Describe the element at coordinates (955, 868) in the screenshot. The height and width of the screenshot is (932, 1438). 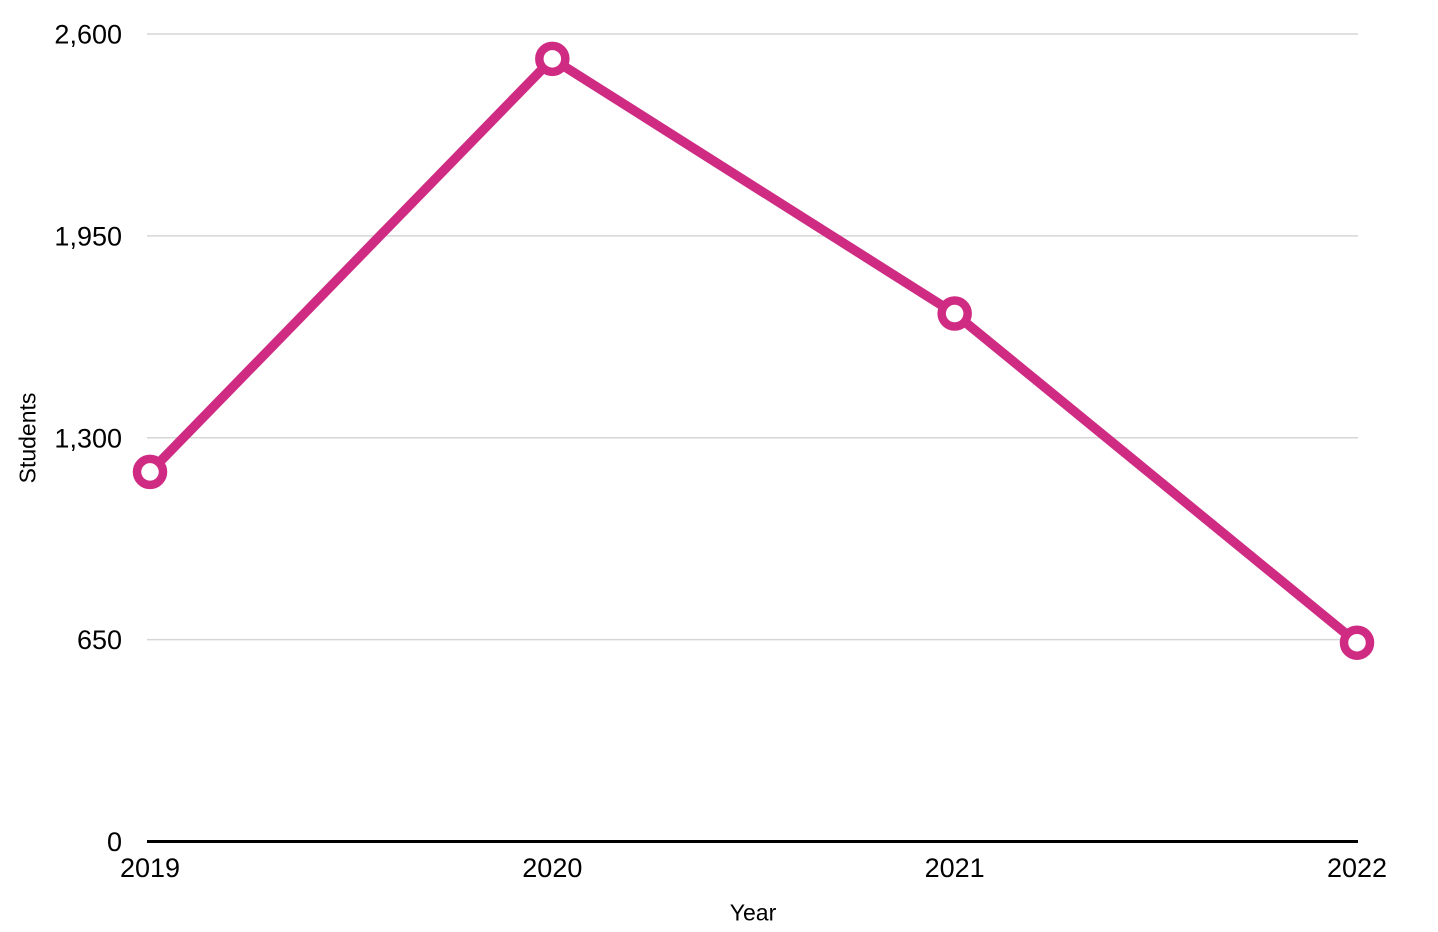
I see `x-tick-label: 2021` at that location.